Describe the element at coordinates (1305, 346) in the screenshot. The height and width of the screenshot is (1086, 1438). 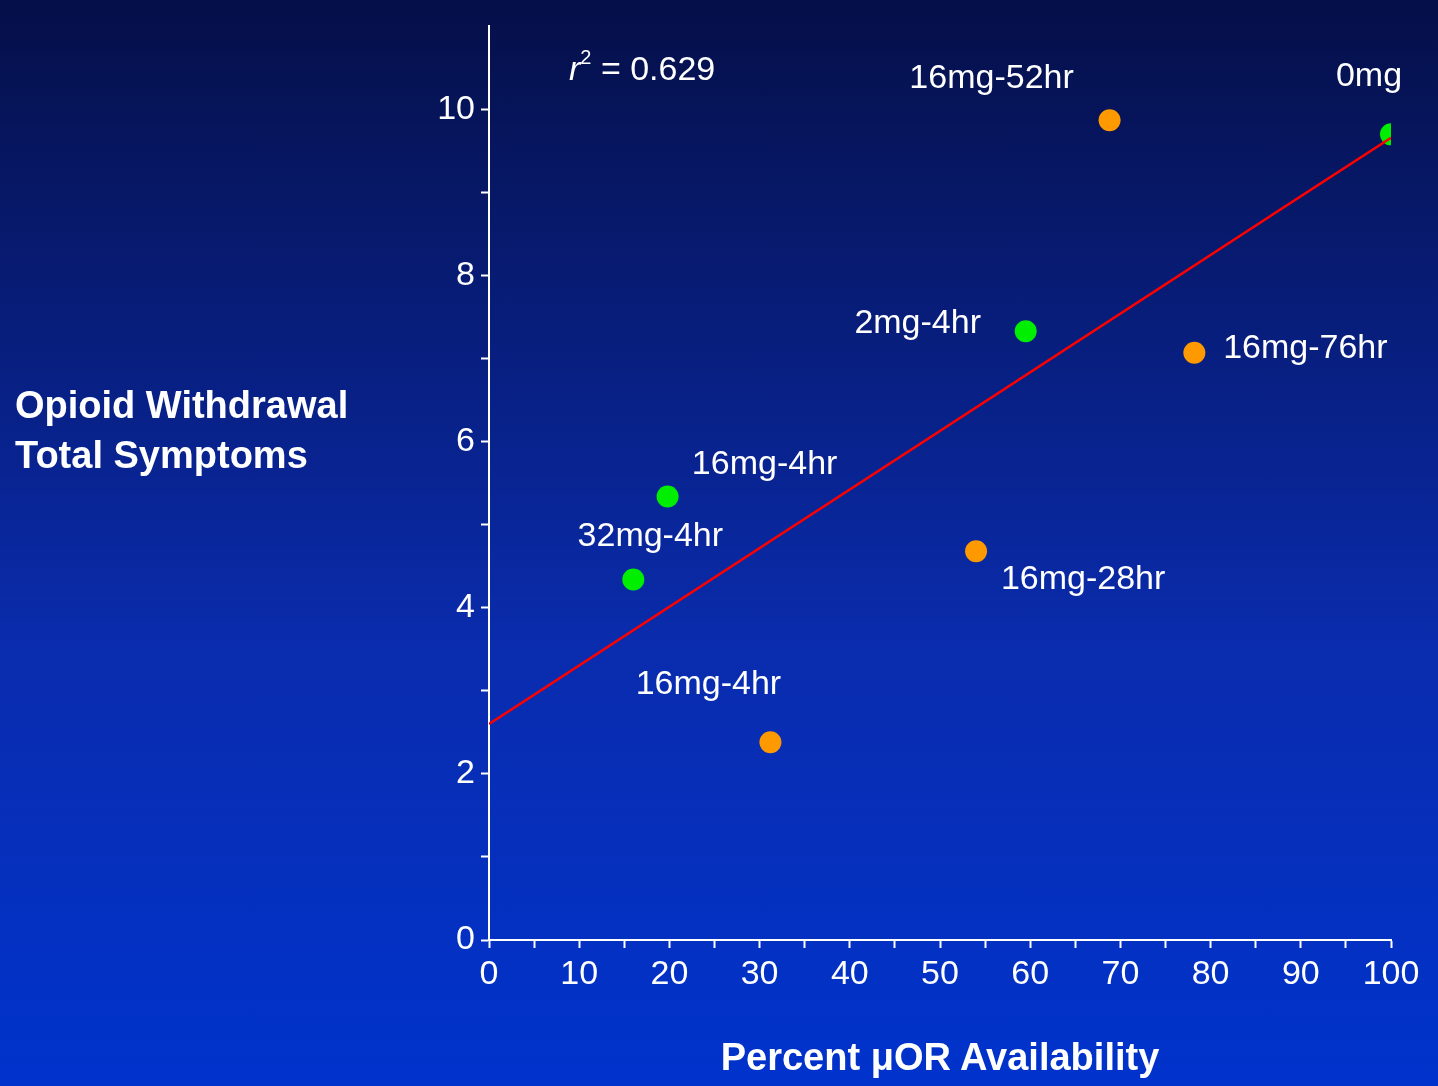
I see `annotation: 16mg-76hr` at that location.